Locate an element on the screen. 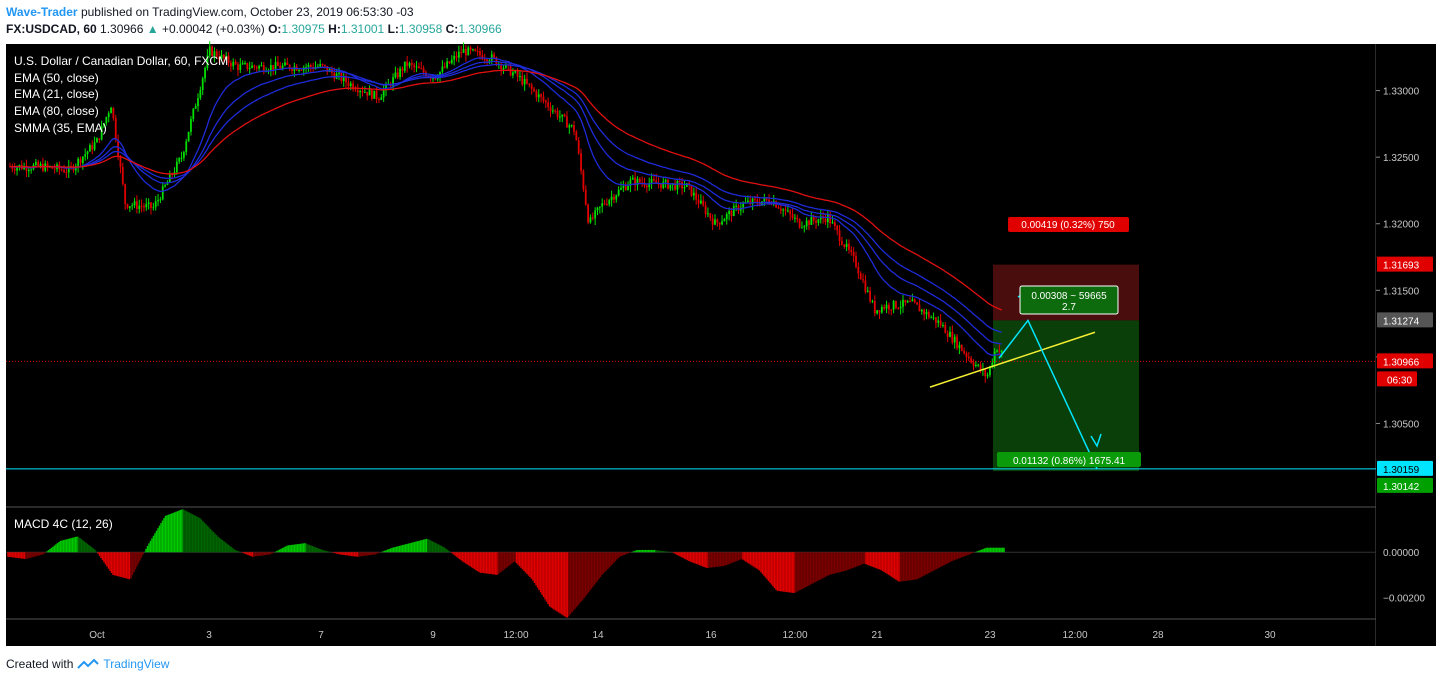 The width and height of the screenshot is (1444, 683). time-axis: Oct 3 7 9 12:00 14 16 12:00 21 23 12:00 28 30 is located at coordinates (682, 635).